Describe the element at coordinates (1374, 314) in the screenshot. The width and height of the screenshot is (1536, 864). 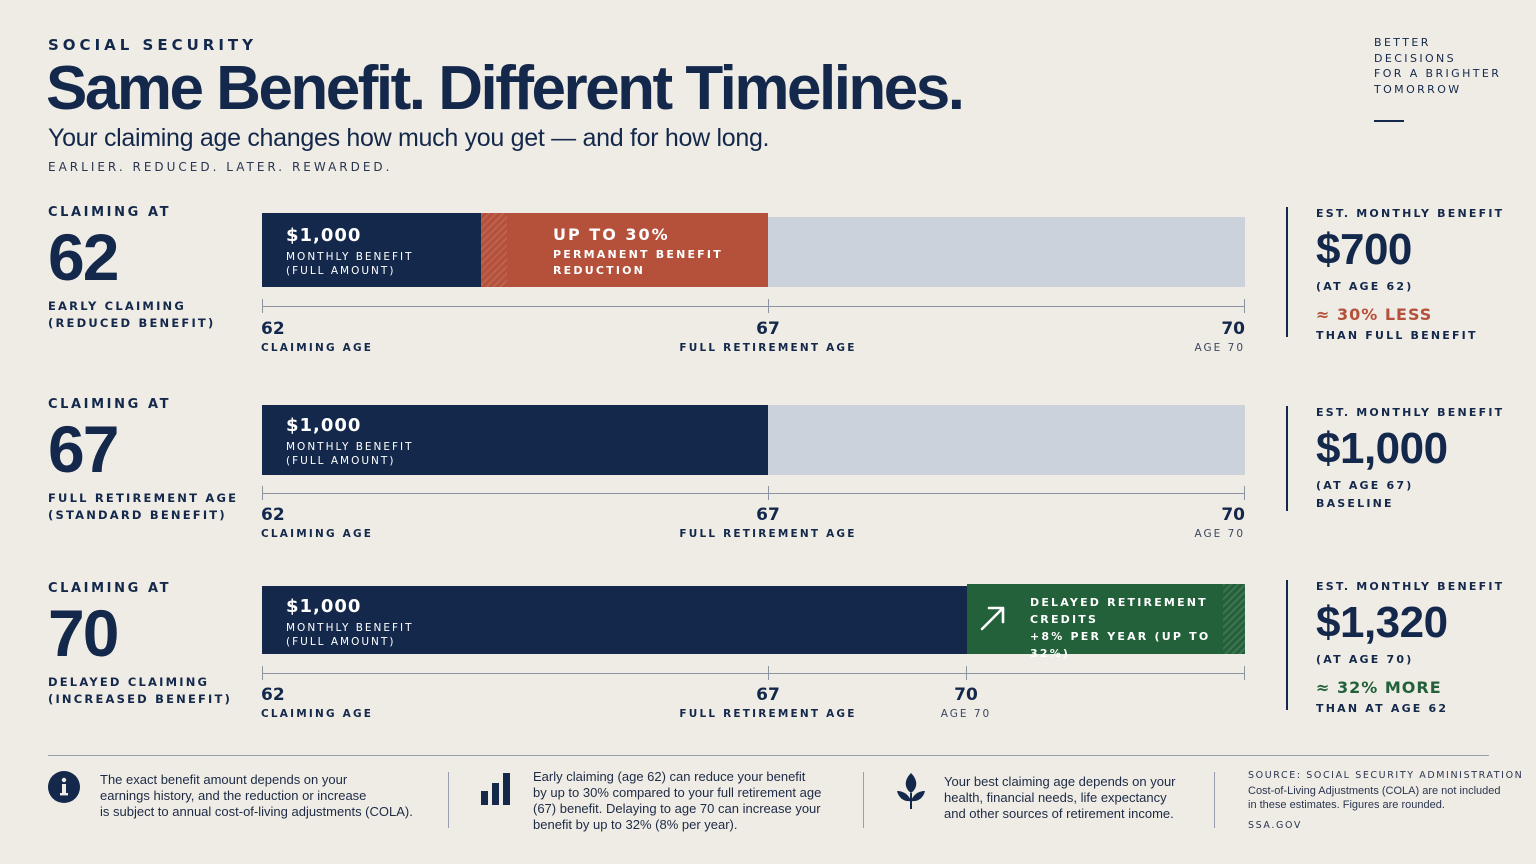
I see `estimate-delta: ≈ 30% LESS` at that location.